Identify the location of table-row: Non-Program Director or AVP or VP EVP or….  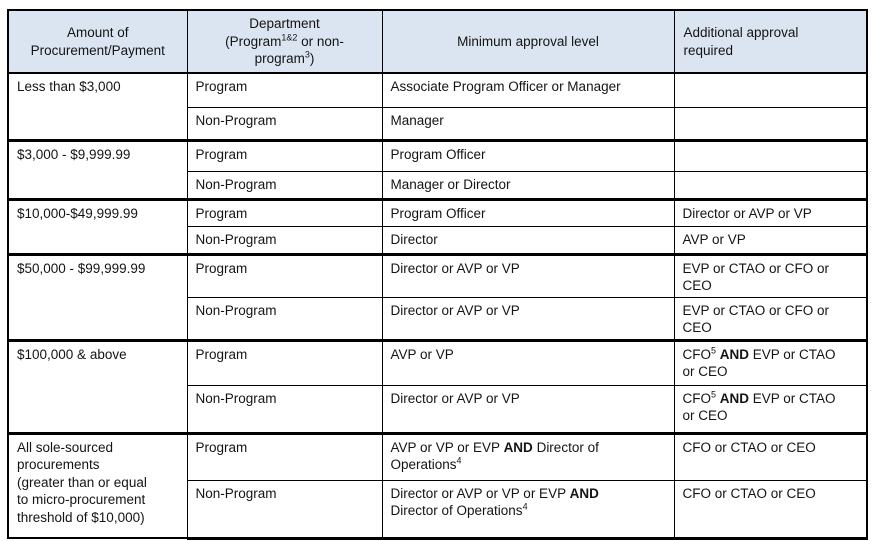
(438, 318).